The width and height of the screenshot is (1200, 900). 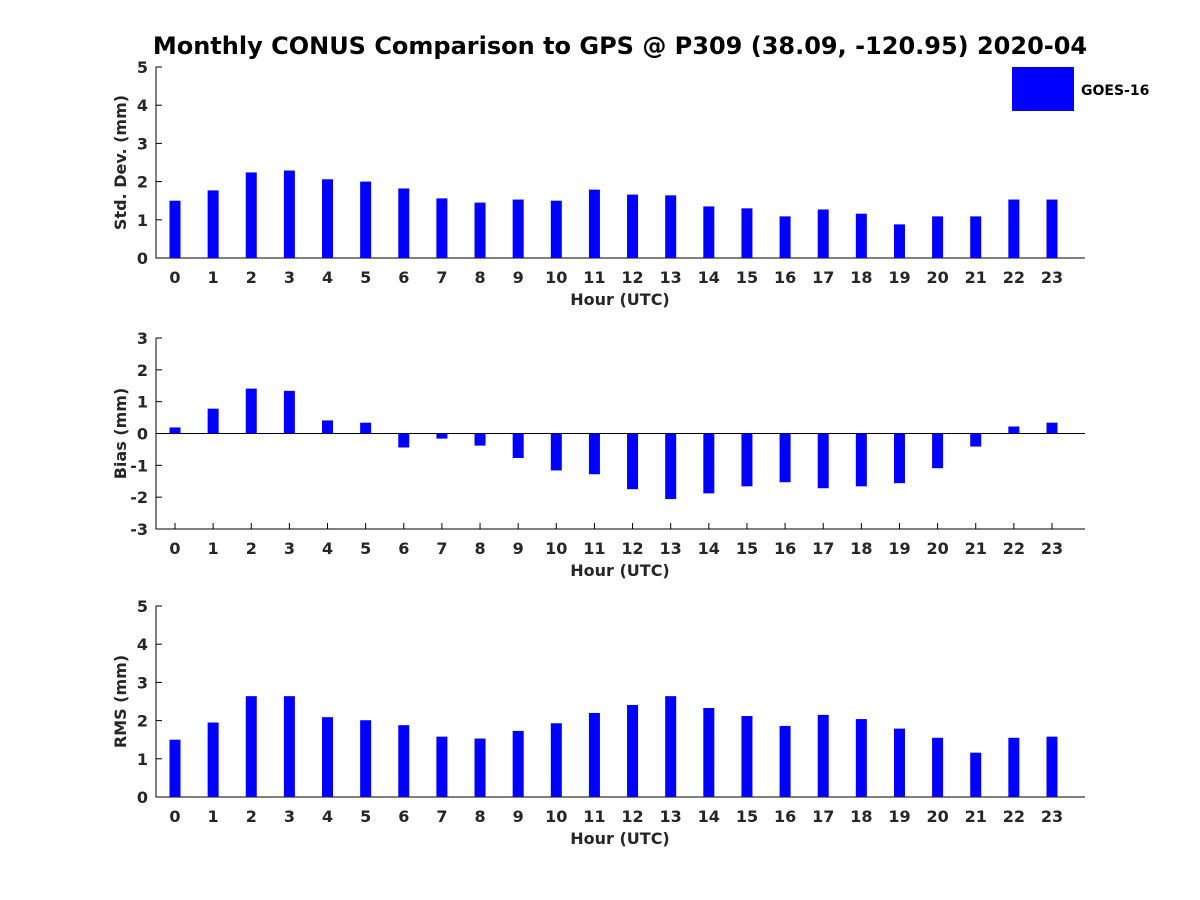 What do you see at coordinates (747, 816) in the screenshot?
I see `rms-xtick-label: 15` at bounding box center [747, 816].